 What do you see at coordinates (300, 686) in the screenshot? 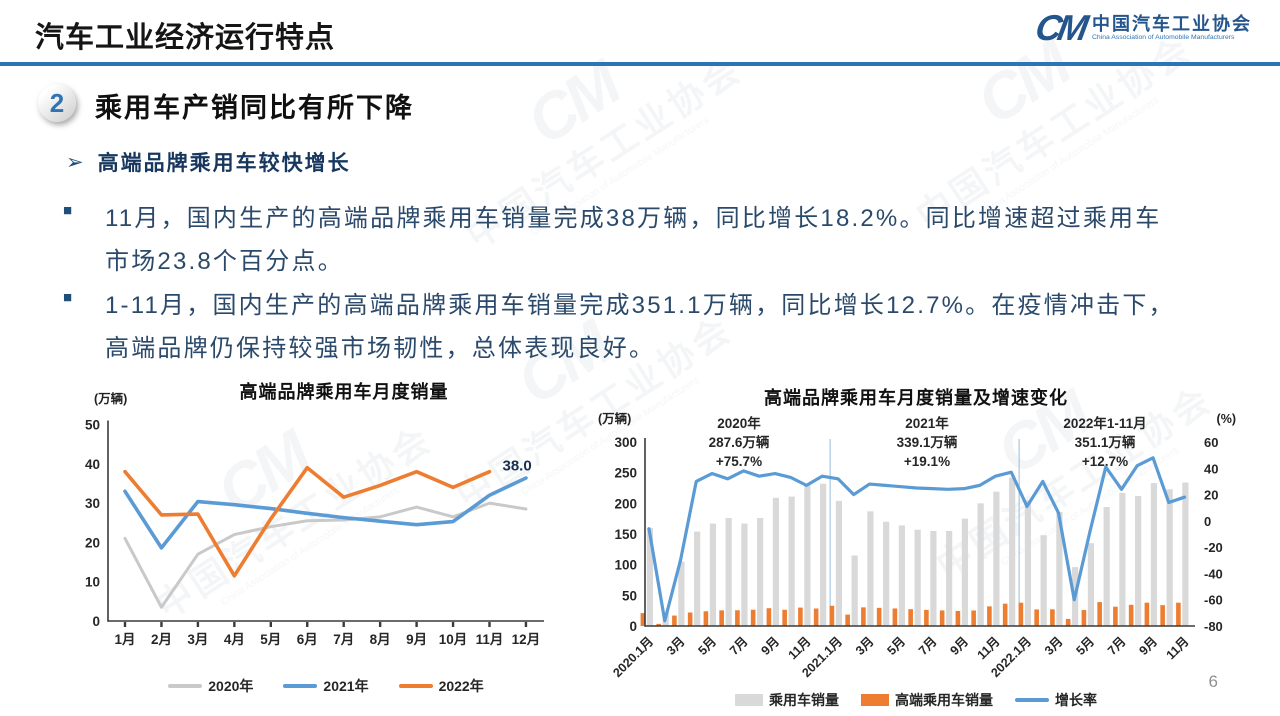
I see `legend-swatch-2021` at bounding box center [300, 686].